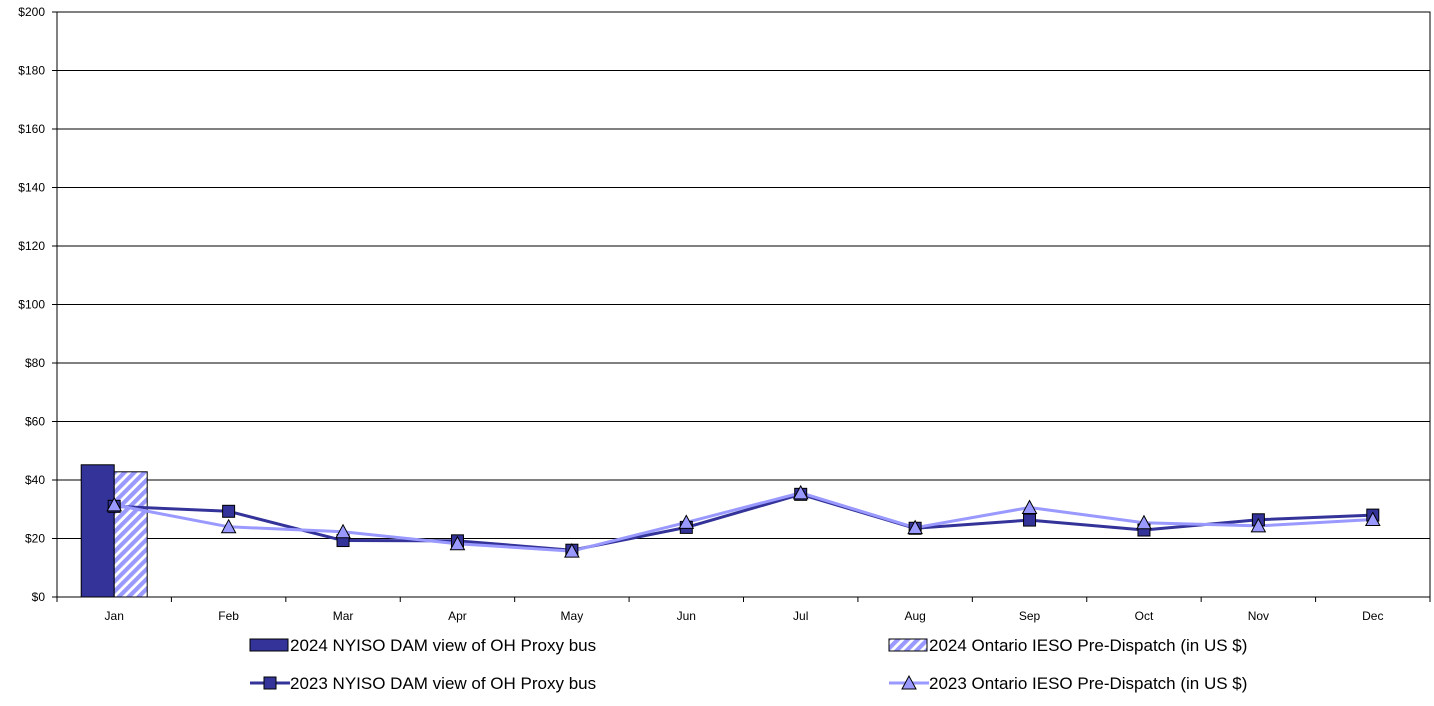 This screenshot has width=1434, height=706. What do you see at coordinates (114, 616) in the screenshot?
I see `x-tick-label: Jan` at bounding box center [114, 616].